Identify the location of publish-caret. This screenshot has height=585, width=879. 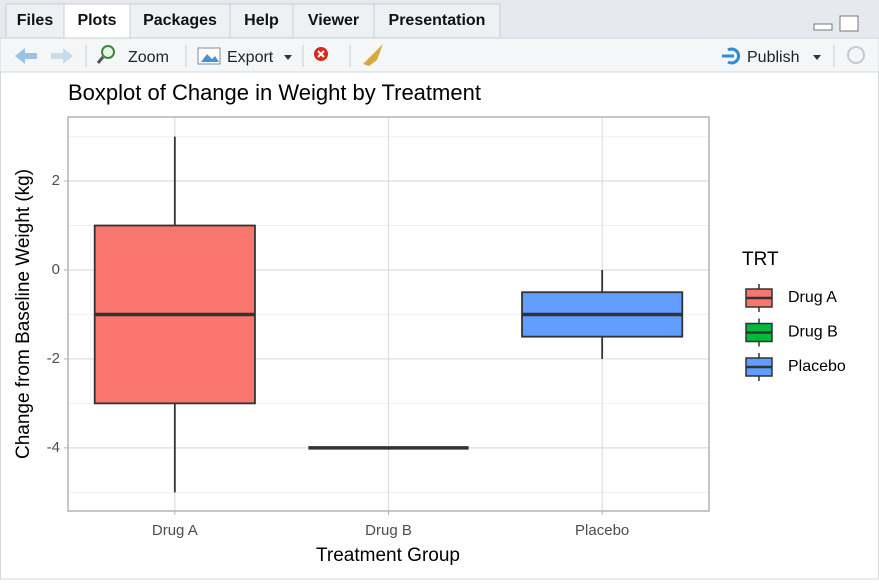
(817, 57).